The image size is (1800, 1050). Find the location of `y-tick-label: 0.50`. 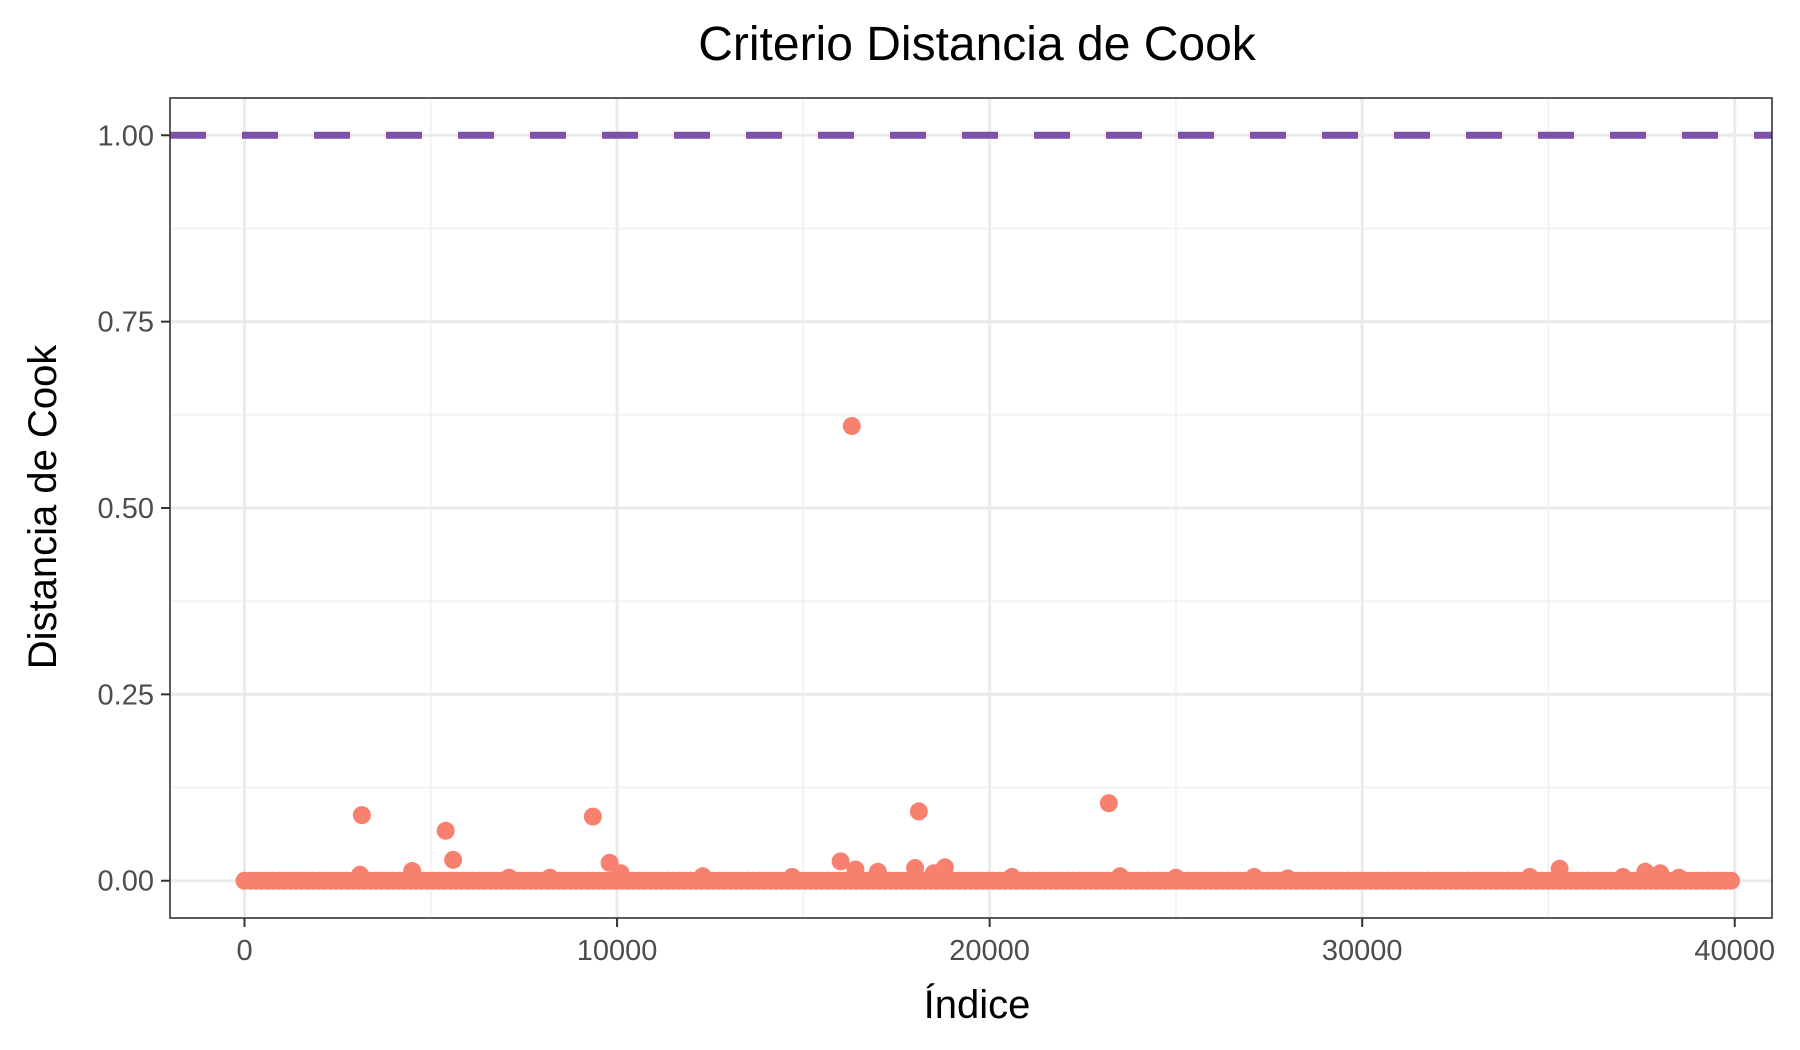

y-tick-label: 0.50 is located at coordinates (126, 509).